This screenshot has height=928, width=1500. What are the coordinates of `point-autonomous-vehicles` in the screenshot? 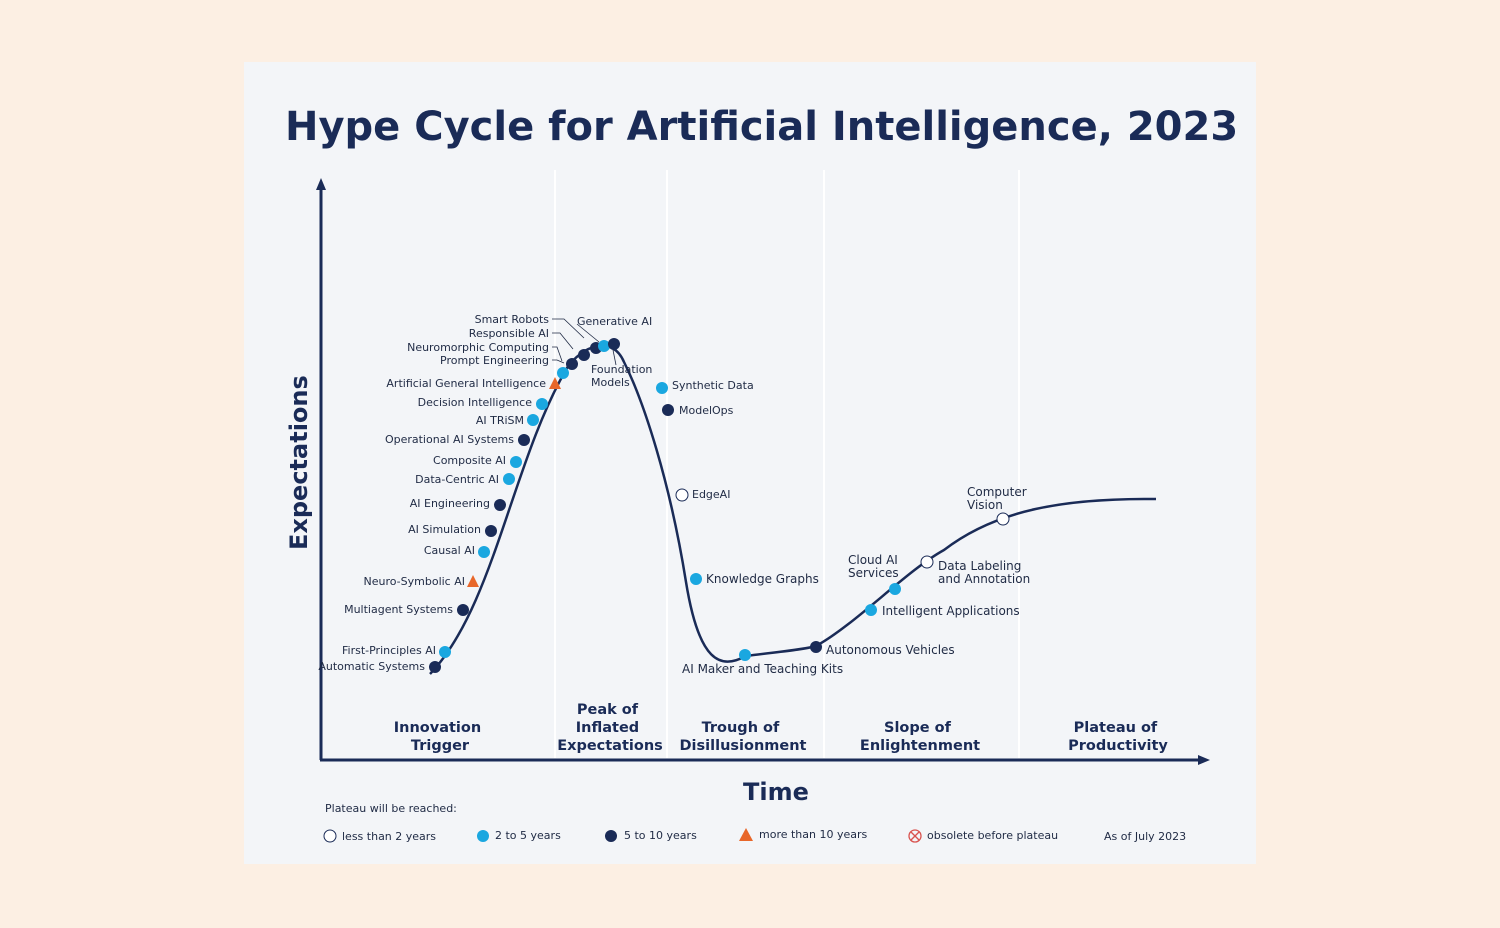 It's located at (816, 647).